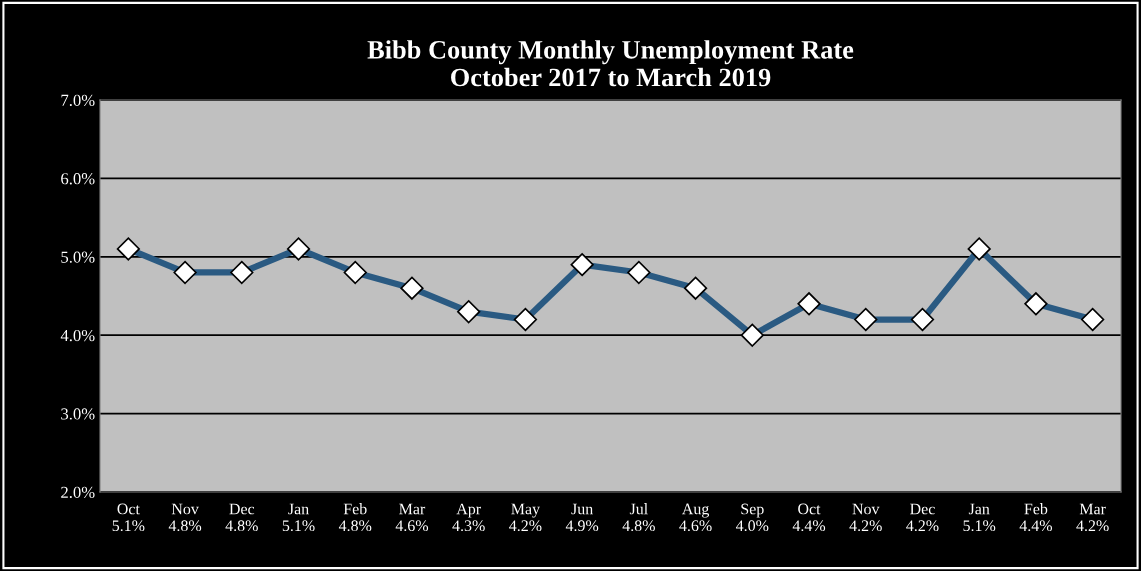 The width and height of the screenshot is (1141, 571). I want to click on y-tick-label: 7.0%, so click(78, 100).